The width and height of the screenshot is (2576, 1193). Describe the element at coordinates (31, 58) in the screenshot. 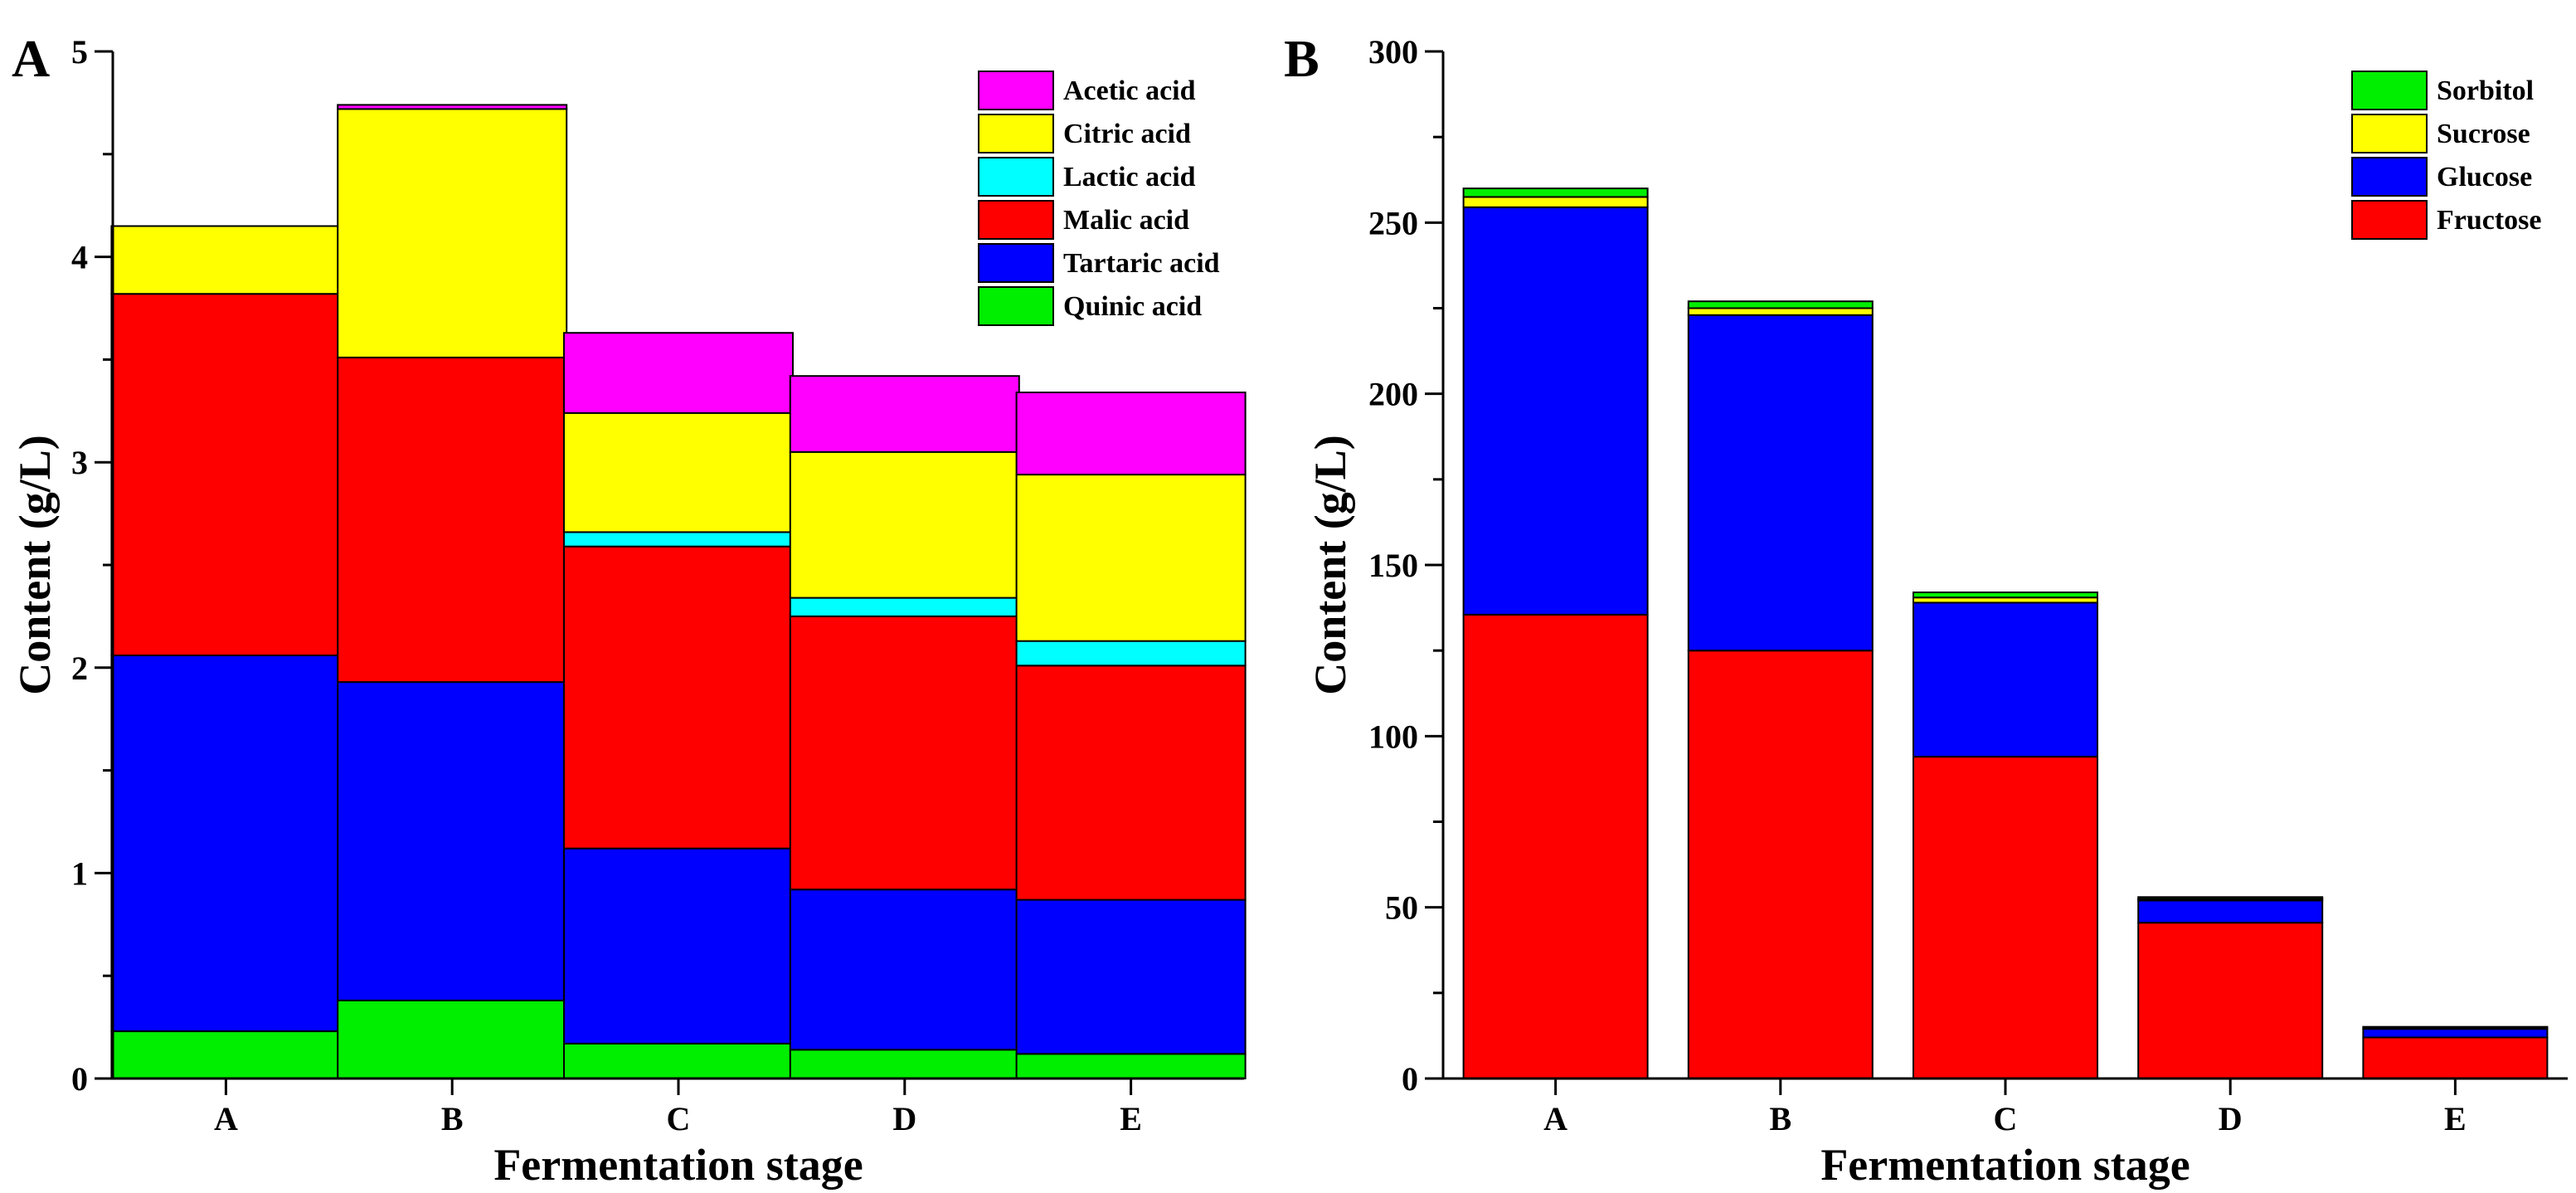

I see `panel-a-panel-letter: A` at that location.